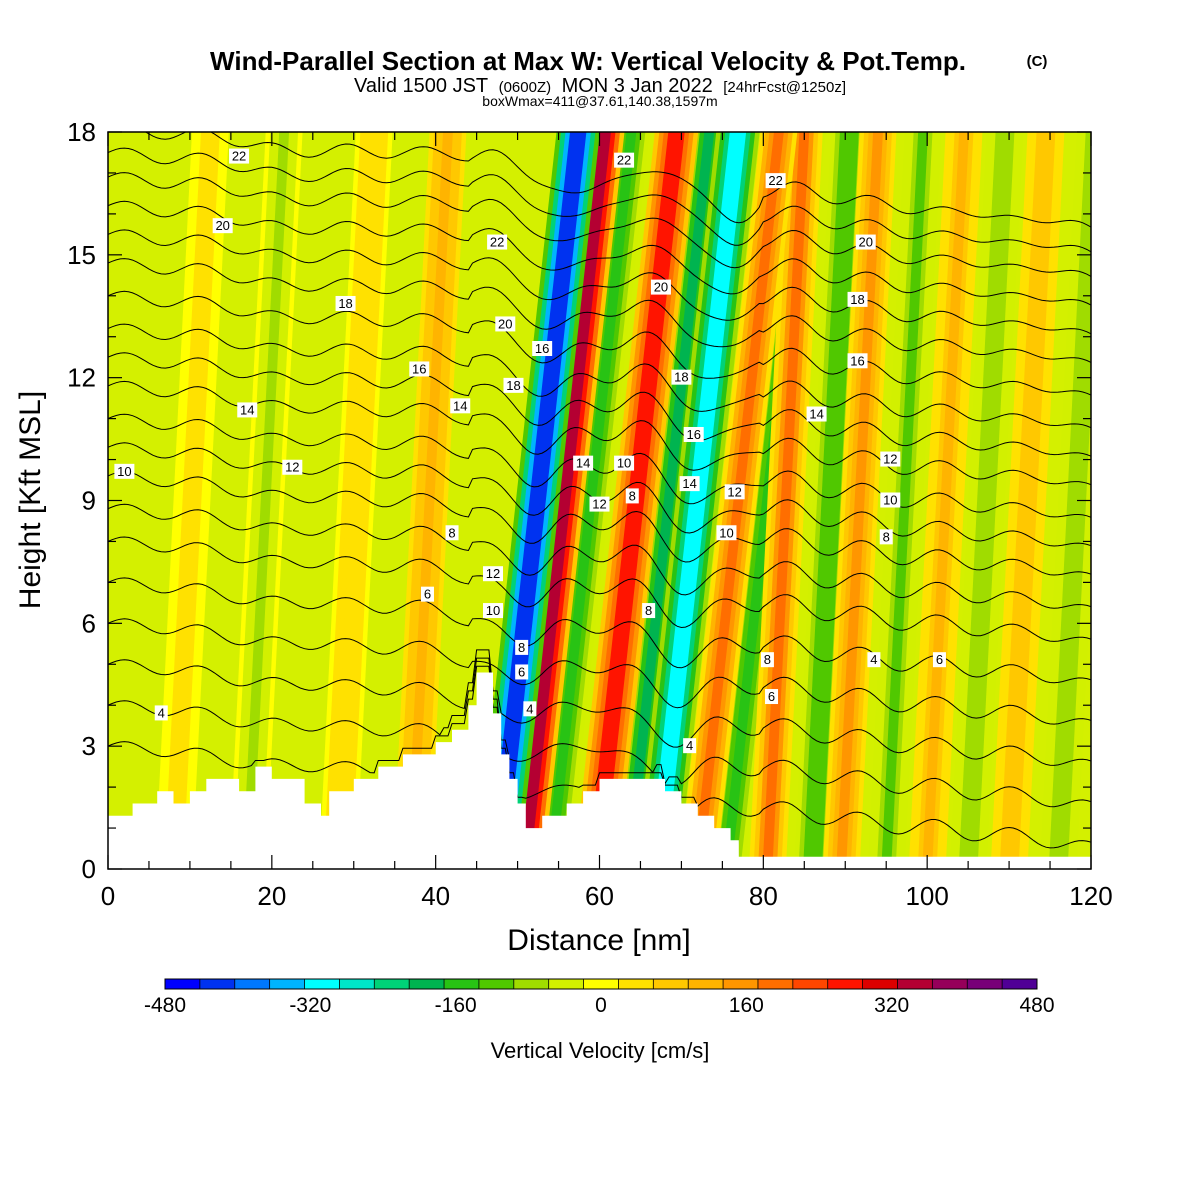 Image resolution: width=1200 pixels, height=1200 pixels. Describe the element at coordinates (89, 746) in the screenshot. I see `y-tick-label: 3` at that location.